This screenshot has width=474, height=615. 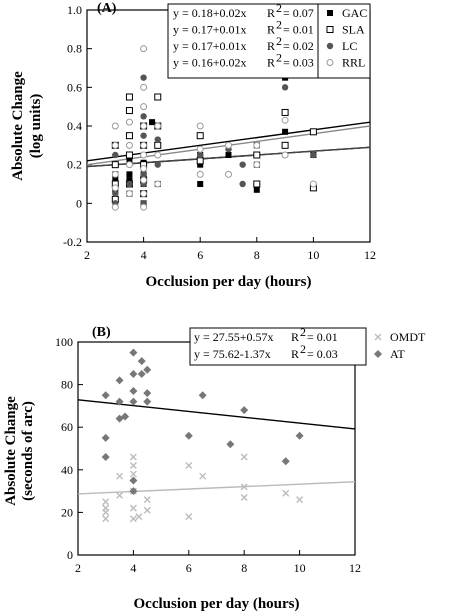 I want to click on legend-marker-at, so click(x=378, y=354).